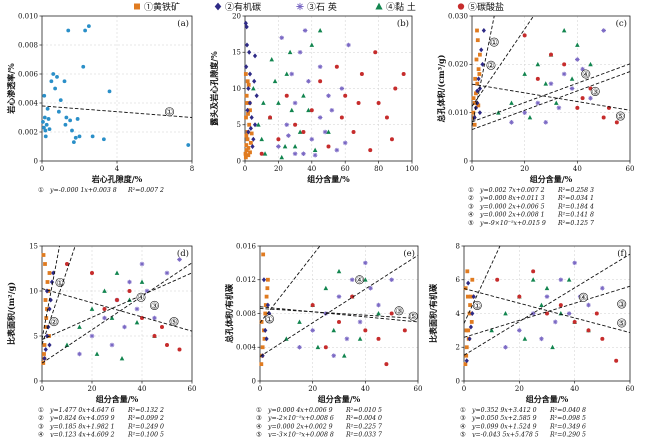 The height and width of the screenshot is (437, 650). Describe the element at coordinates (101, 418) in the screenshot. I see `equation-row: ② y=0.824 6x+4.059 9 R²=0.099 2` at that location.